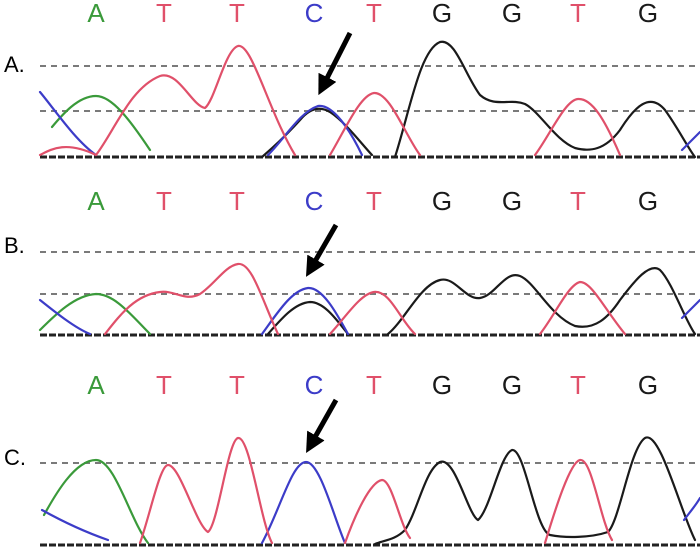 The image size is (700, 554). I want to click on panel-label-a: A., so click(14, 64).